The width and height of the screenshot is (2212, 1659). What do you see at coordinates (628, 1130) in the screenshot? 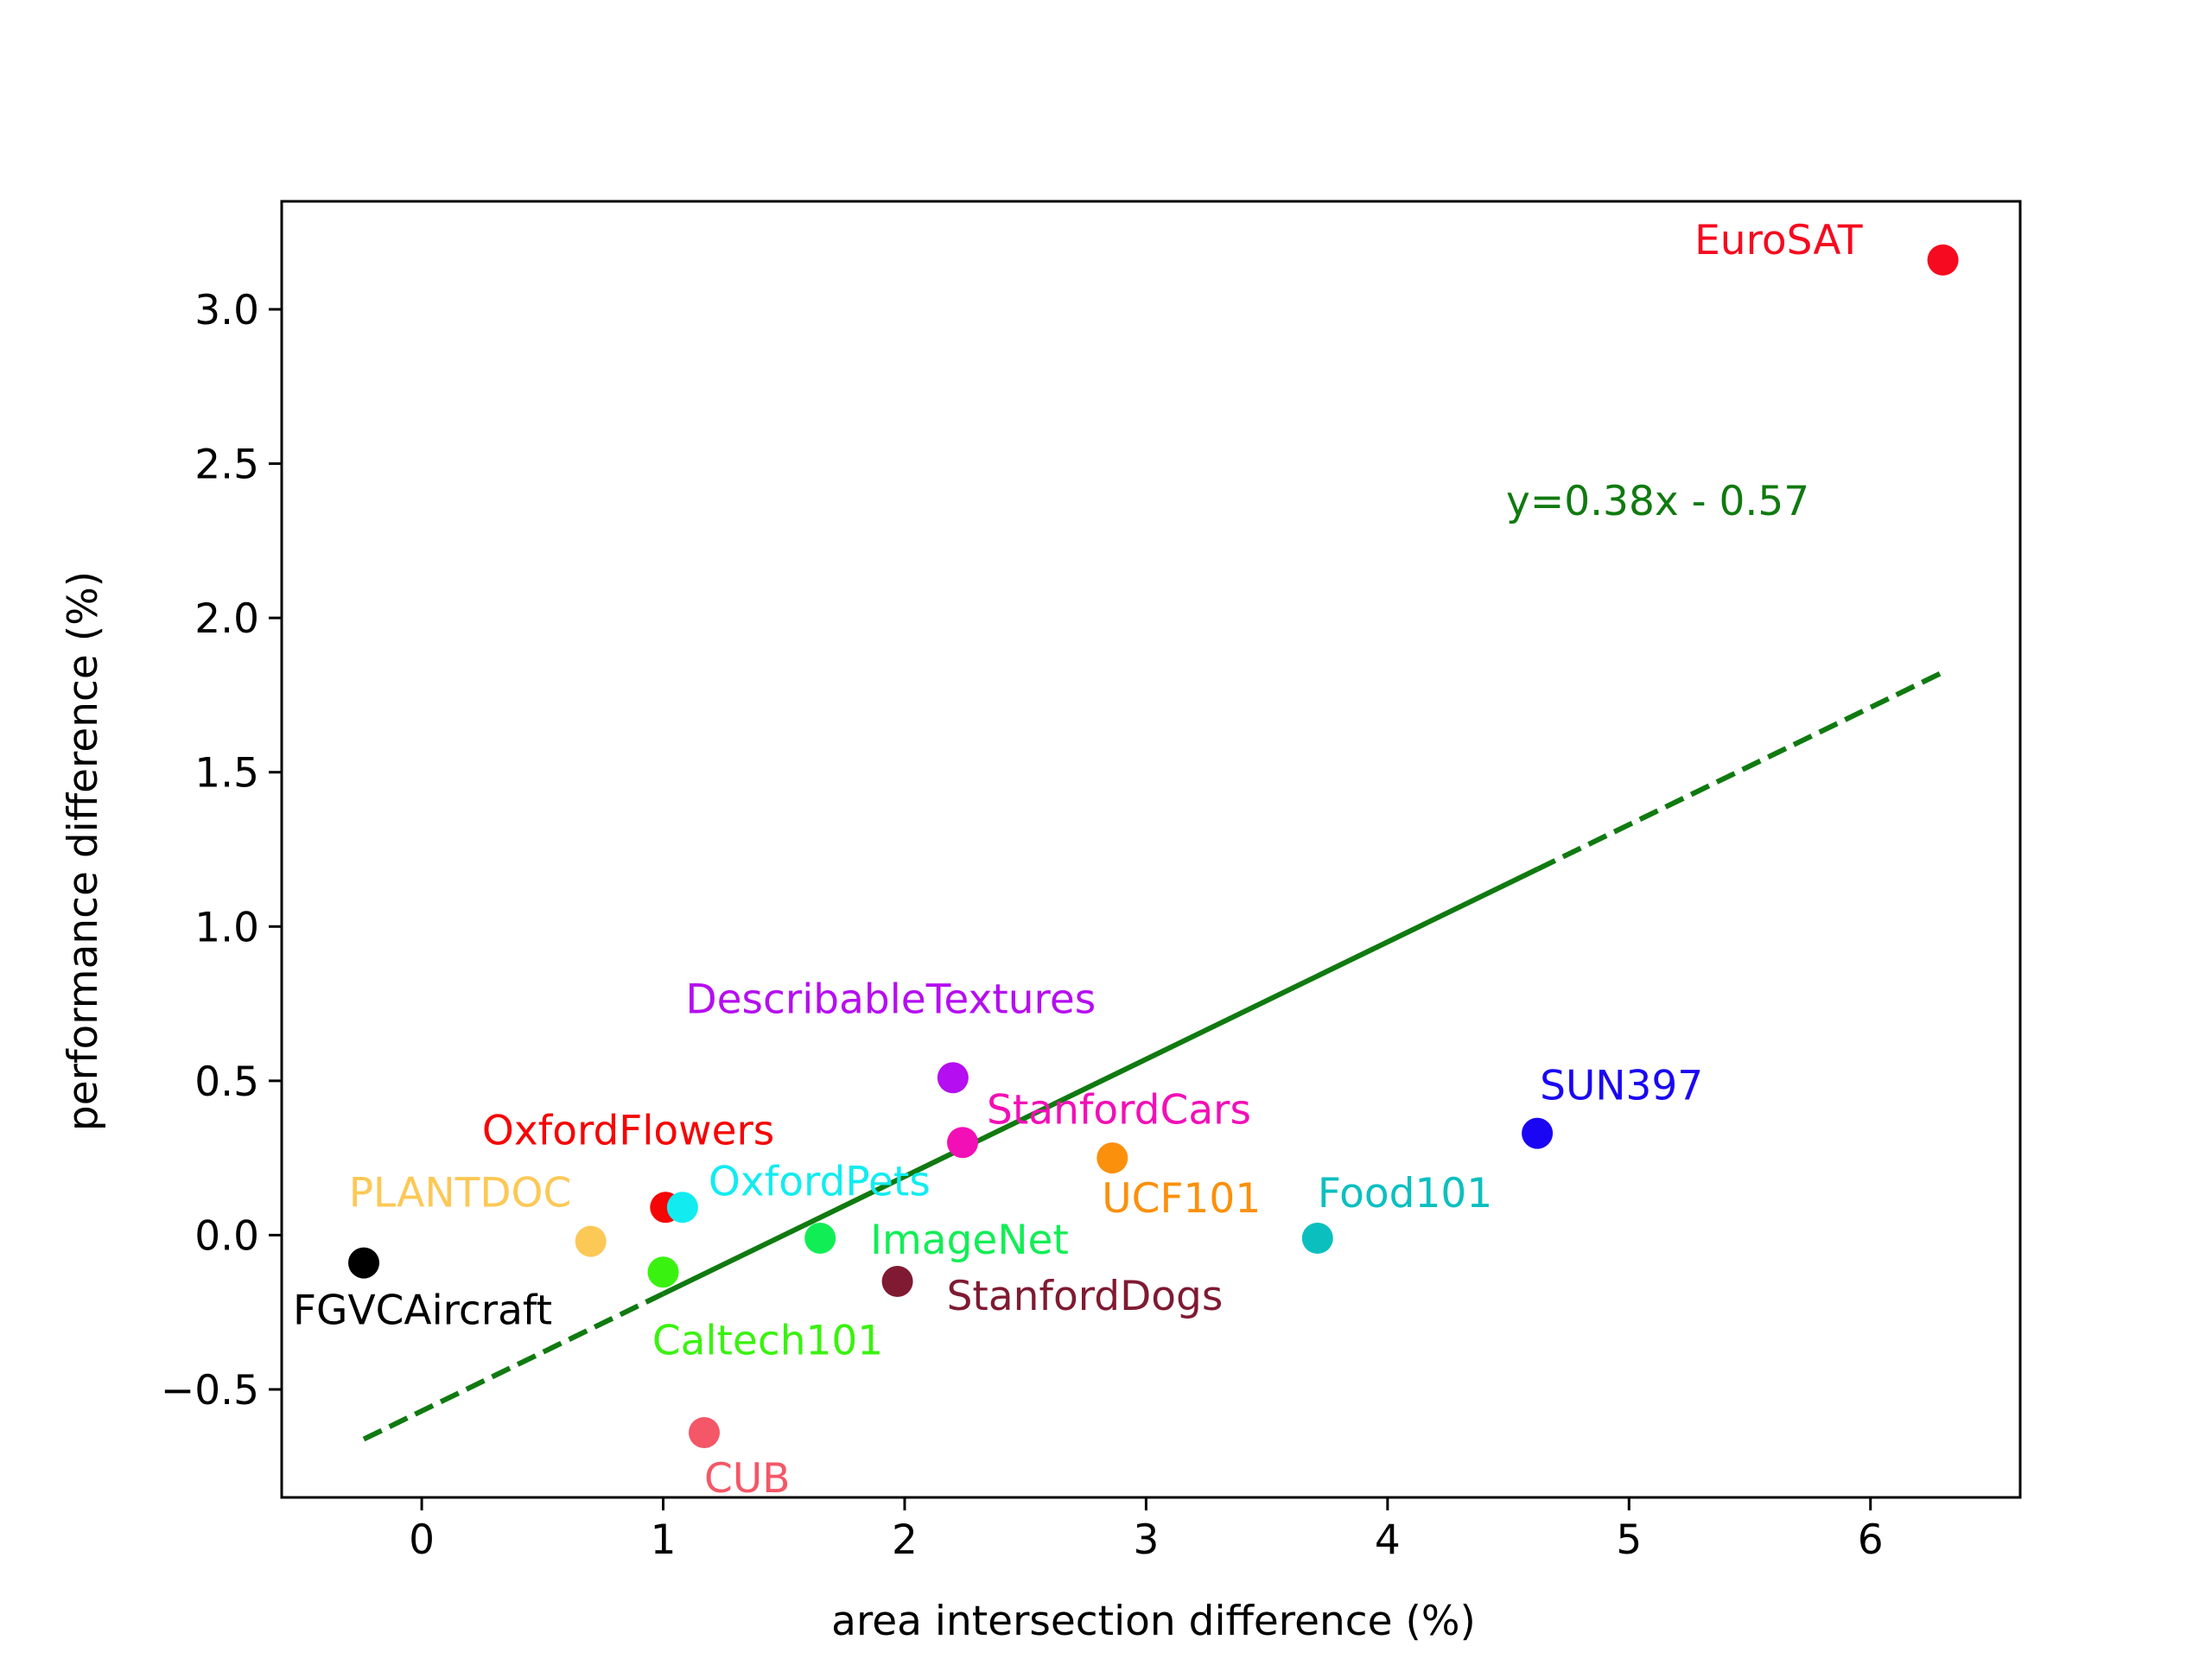
I see `point-label-oxfordflowers: OxfordFlowers` at bounding box center [628, 1130].